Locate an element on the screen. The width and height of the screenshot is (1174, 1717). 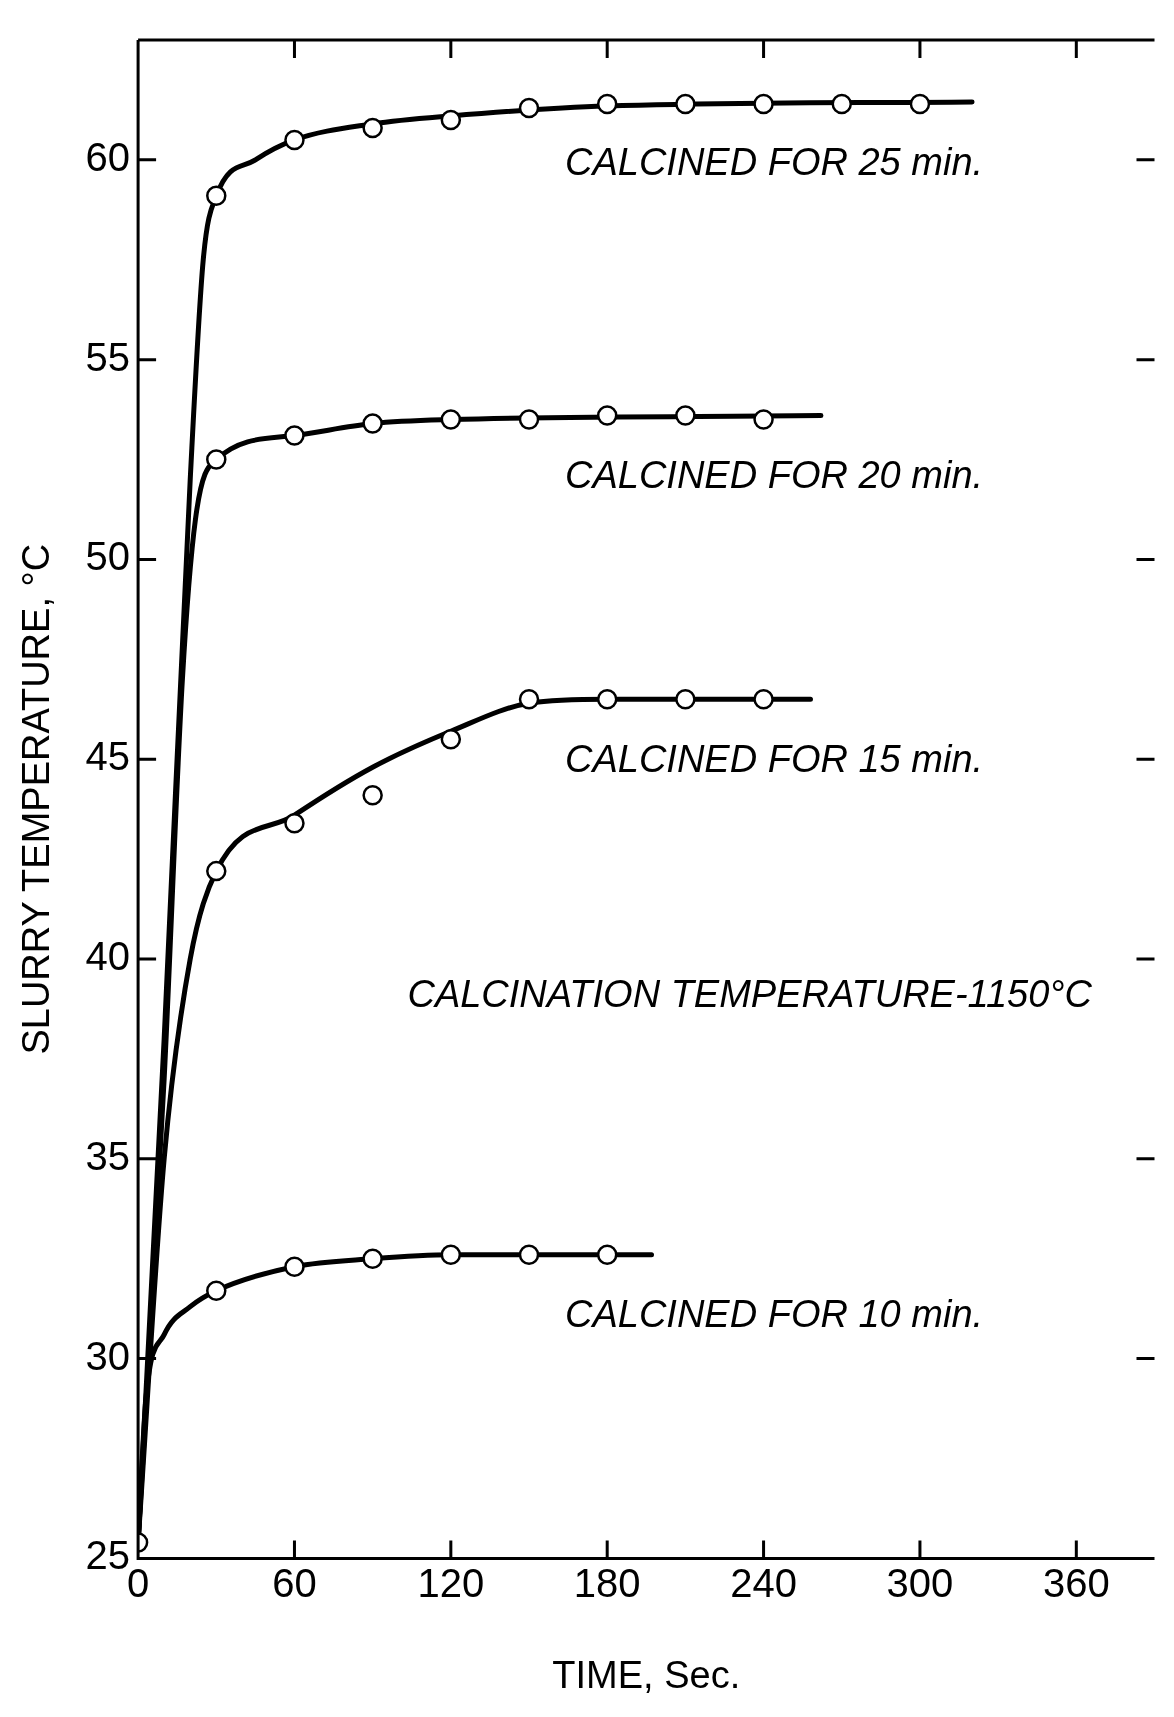
series-label: CALCINED FOR 25 min. is located at coordinates (774, 161).